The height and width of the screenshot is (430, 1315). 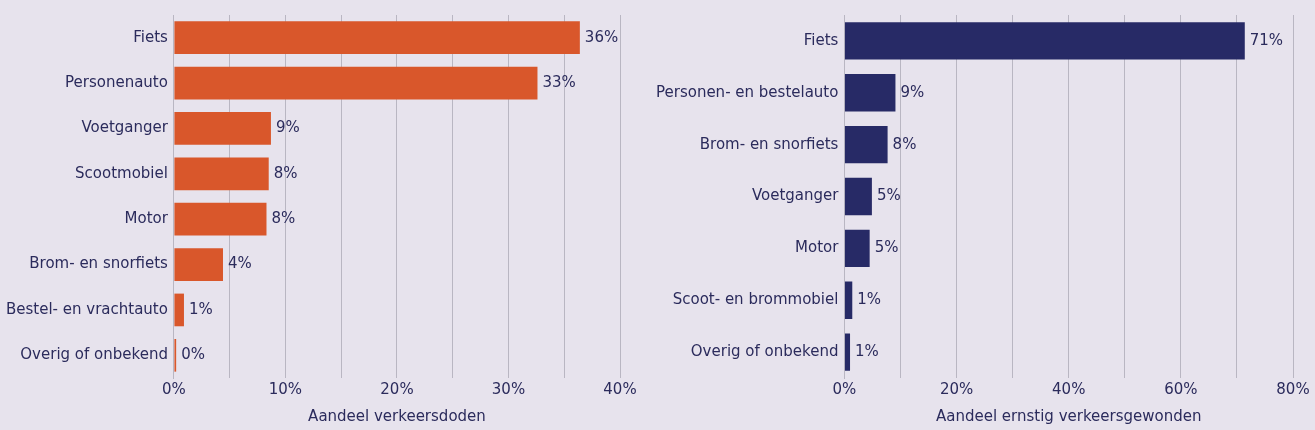 What do you see at coordinates (116, 81) in the screenshot?
I see `y-tick-label: Personenauto` at bounding box center [116, 81].